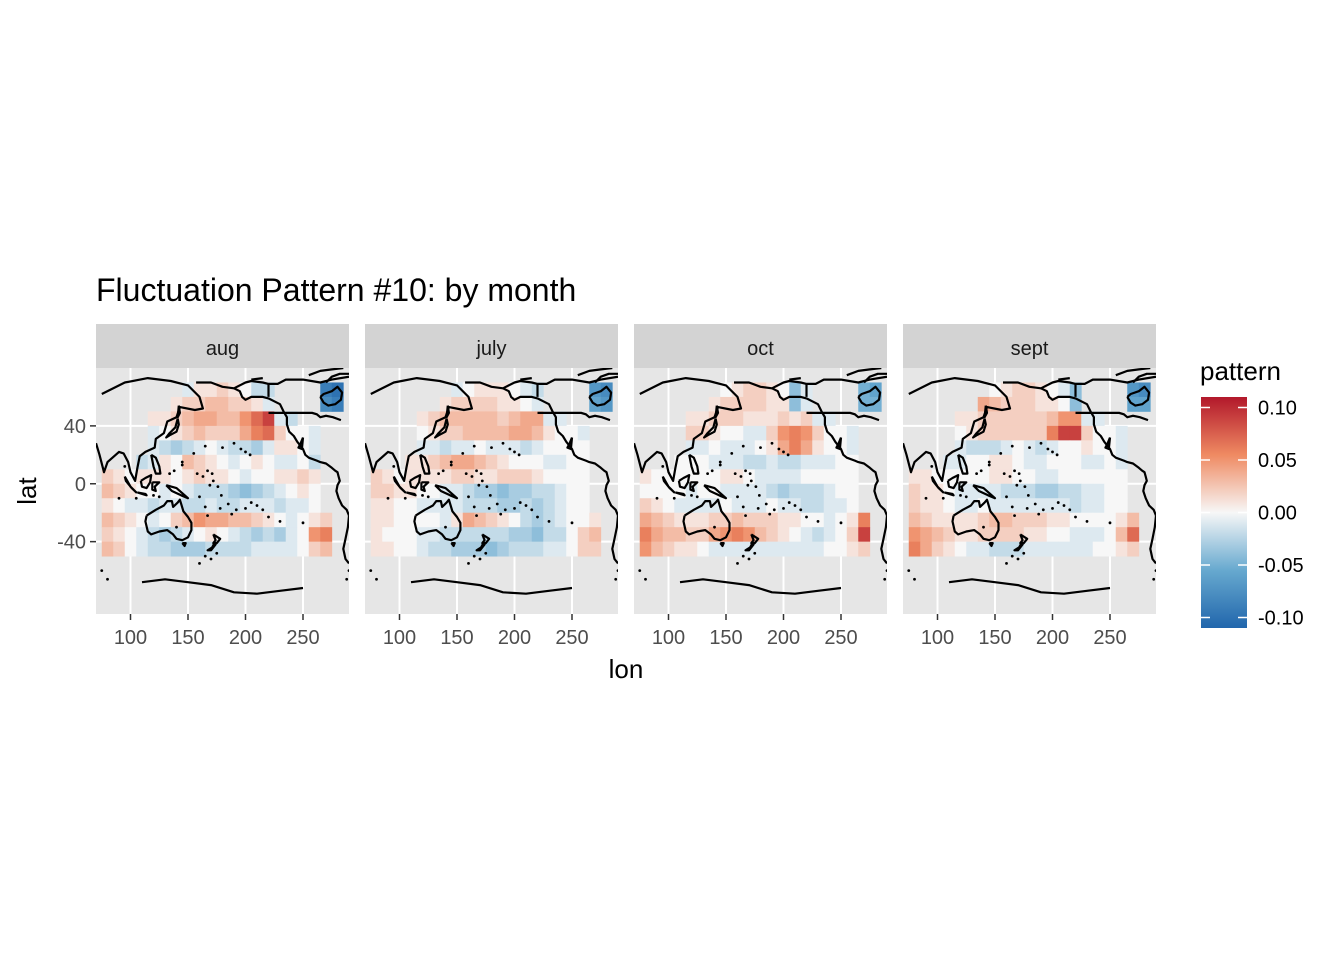 Image resolution: width=1344 pixels, height=965 pixels. What do you see at coordinates (1109, 638) in the screenshot?
I see `x-tick-label: 250` at bounding box center [1109, 638].